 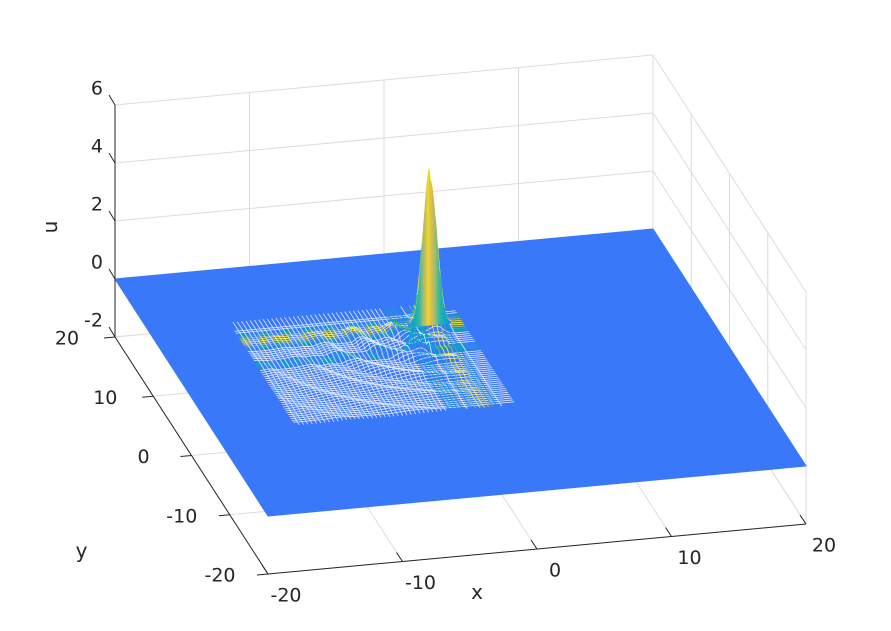 I want to click on z-axis-label: u, so click(x=50, y=227).